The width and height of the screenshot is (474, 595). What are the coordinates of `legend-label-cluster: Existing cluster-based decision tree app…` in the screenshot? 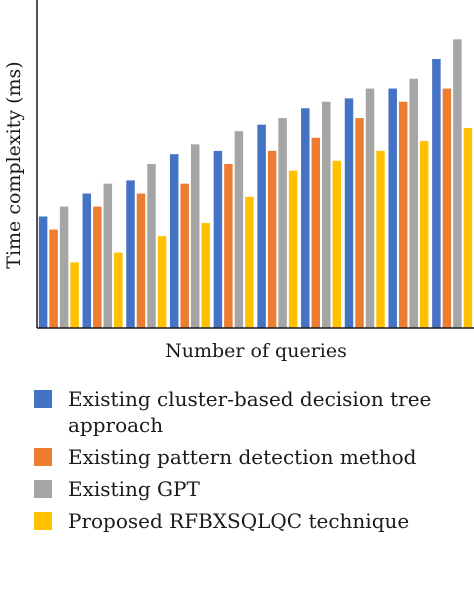 It's located at (250, 412).